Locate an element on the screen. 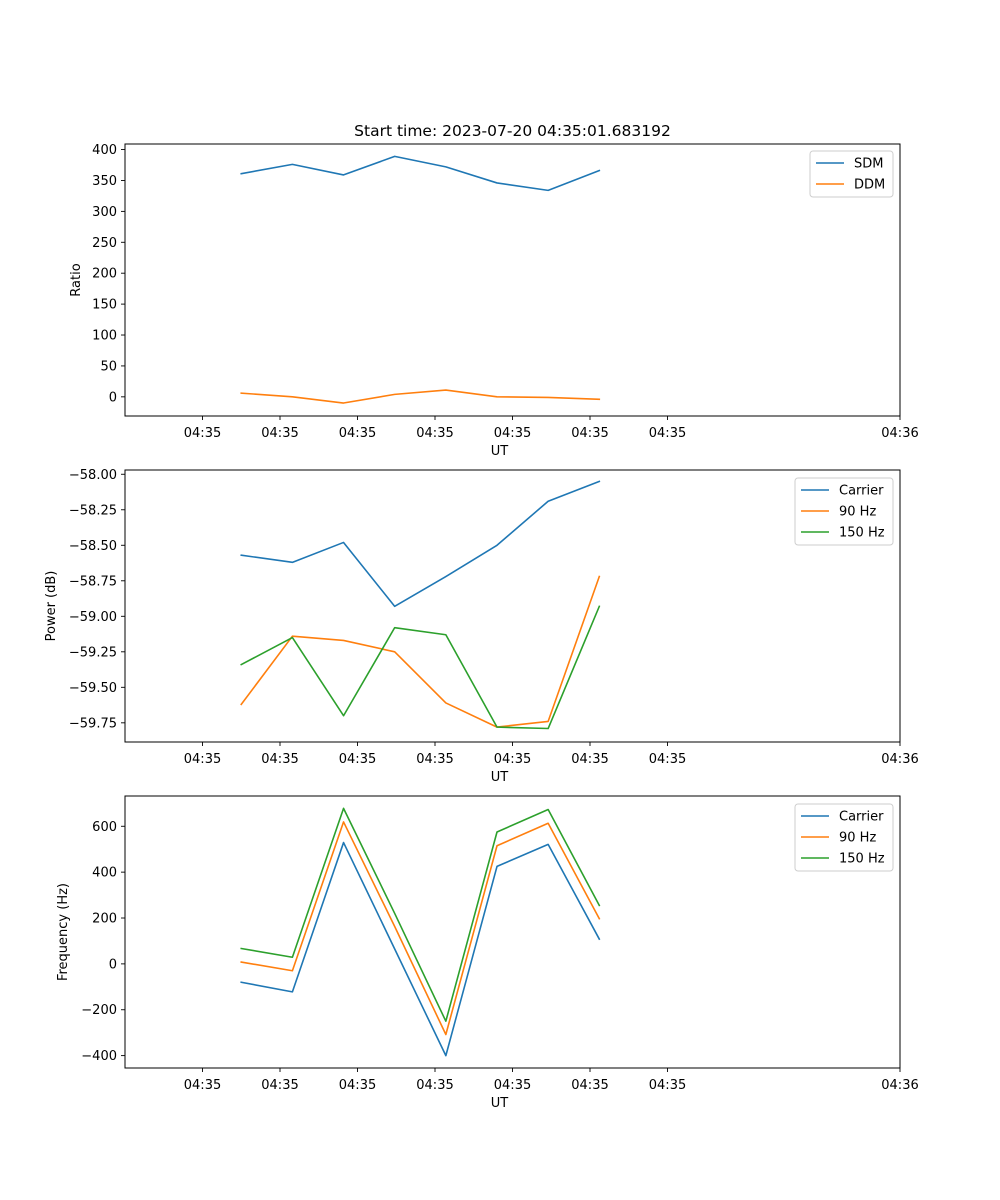  y-tick-label: 100 is located at coordinates (104, 336).